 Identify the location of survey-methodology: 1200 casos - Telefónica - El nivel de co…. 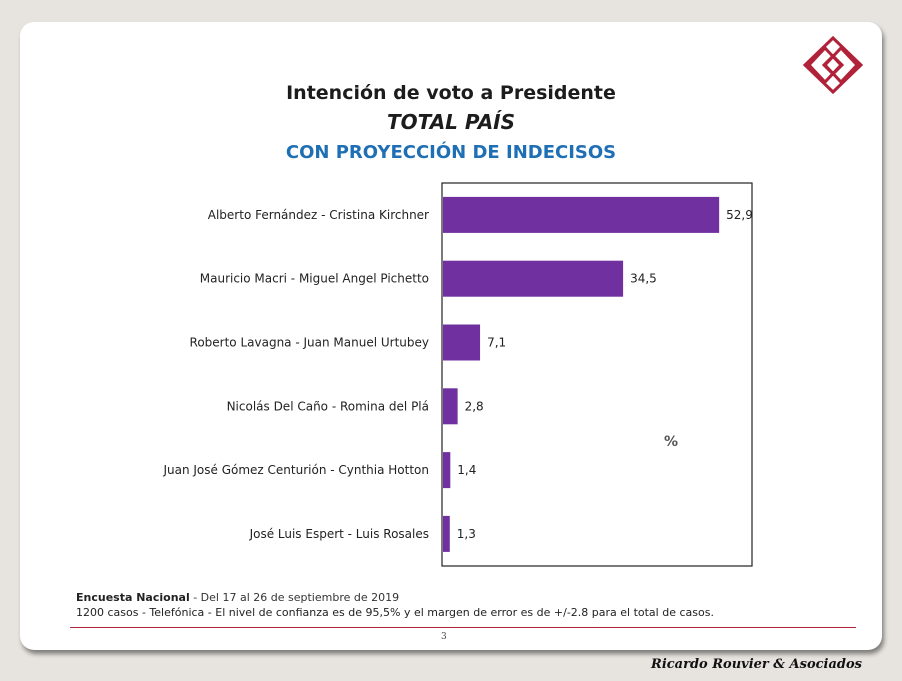
(395, 612).